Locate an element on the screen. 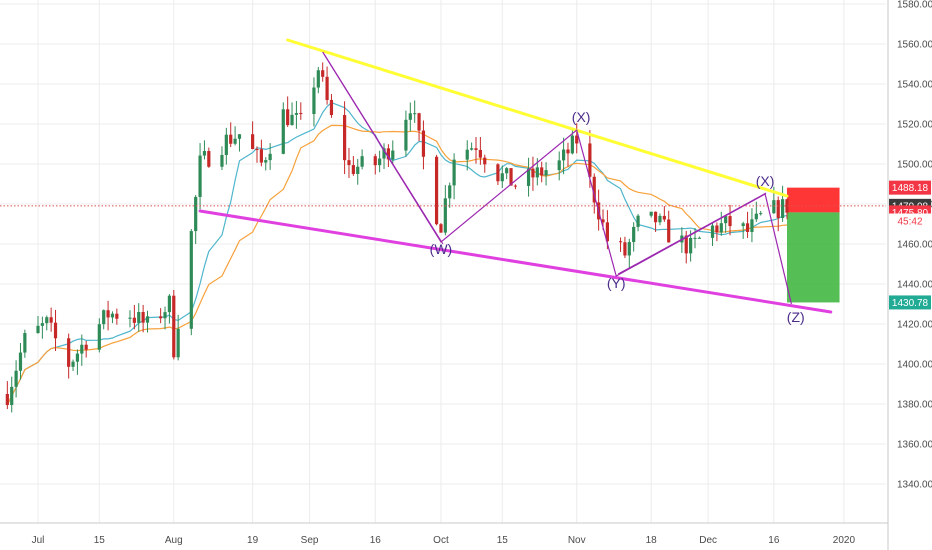  time-tick-label: Jul is located at coordinates (38, 540).